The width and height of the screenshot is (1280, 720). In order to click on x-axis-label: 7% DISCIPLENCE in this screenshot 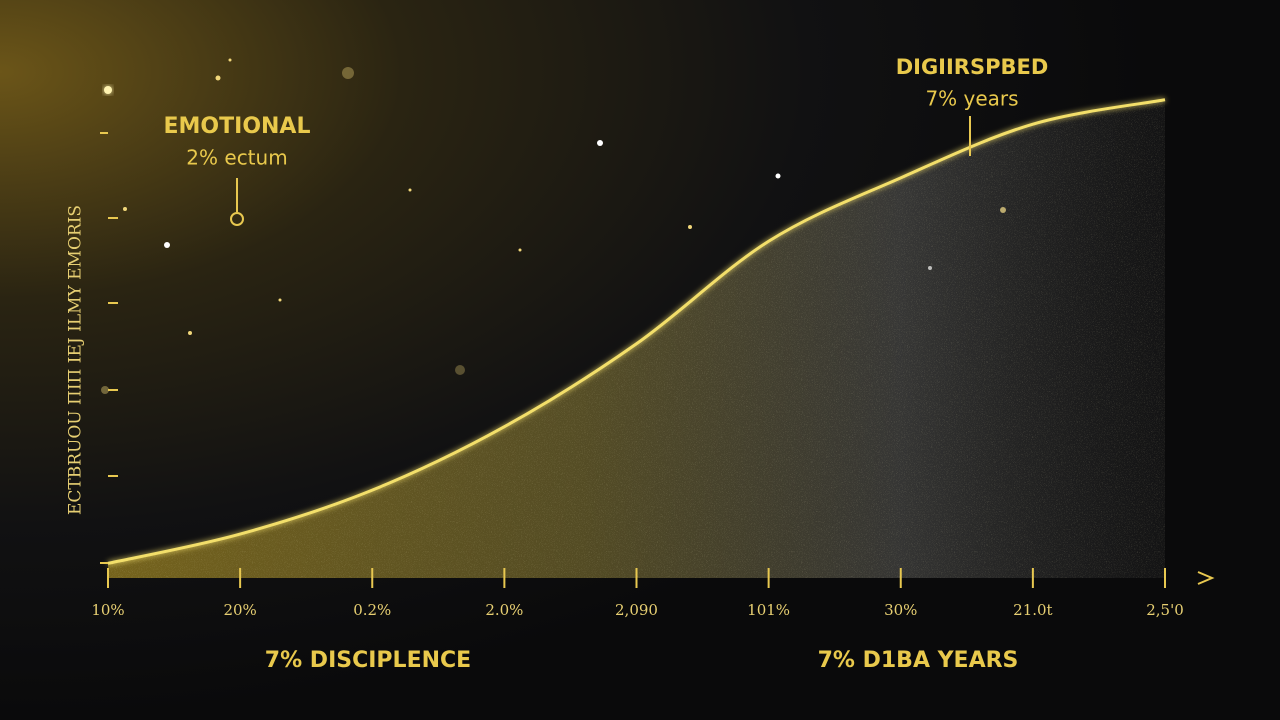, I will do `click(368, 660)`.